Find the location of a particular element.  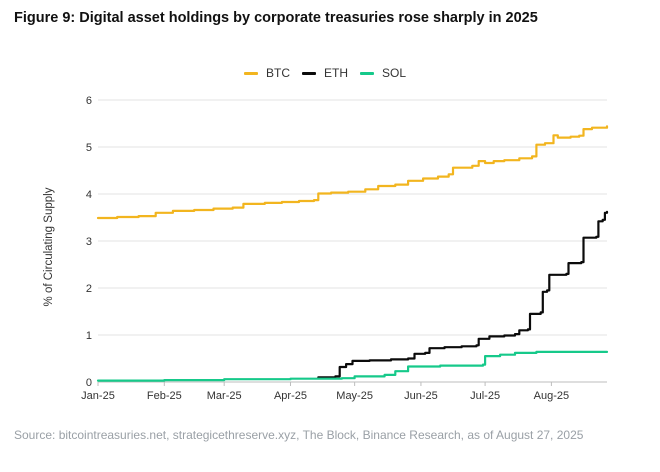

y-tick-label: 0 is located at coordinates (89, 383).